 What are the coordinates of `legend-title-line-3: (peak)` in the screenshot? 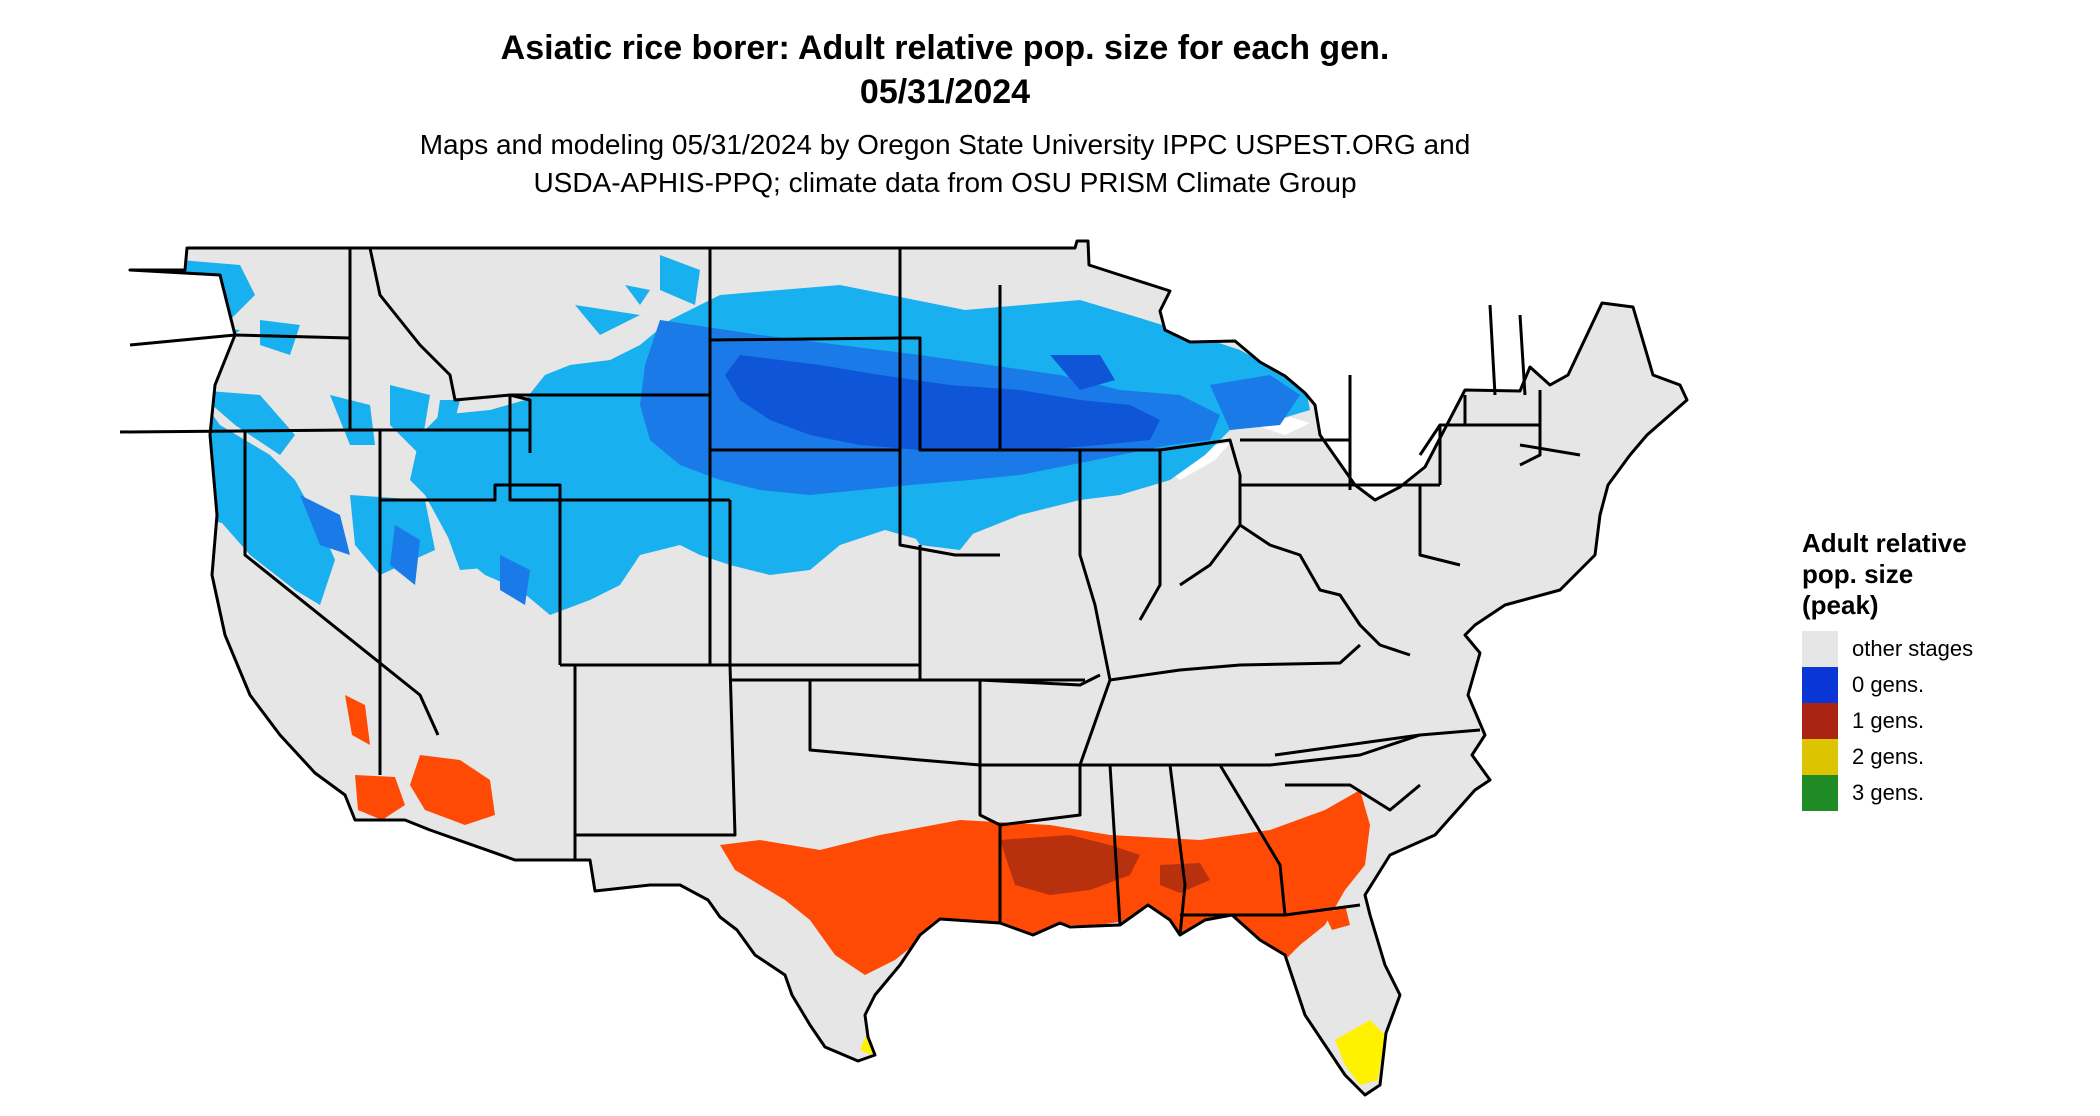 It's located at (1840, 605).